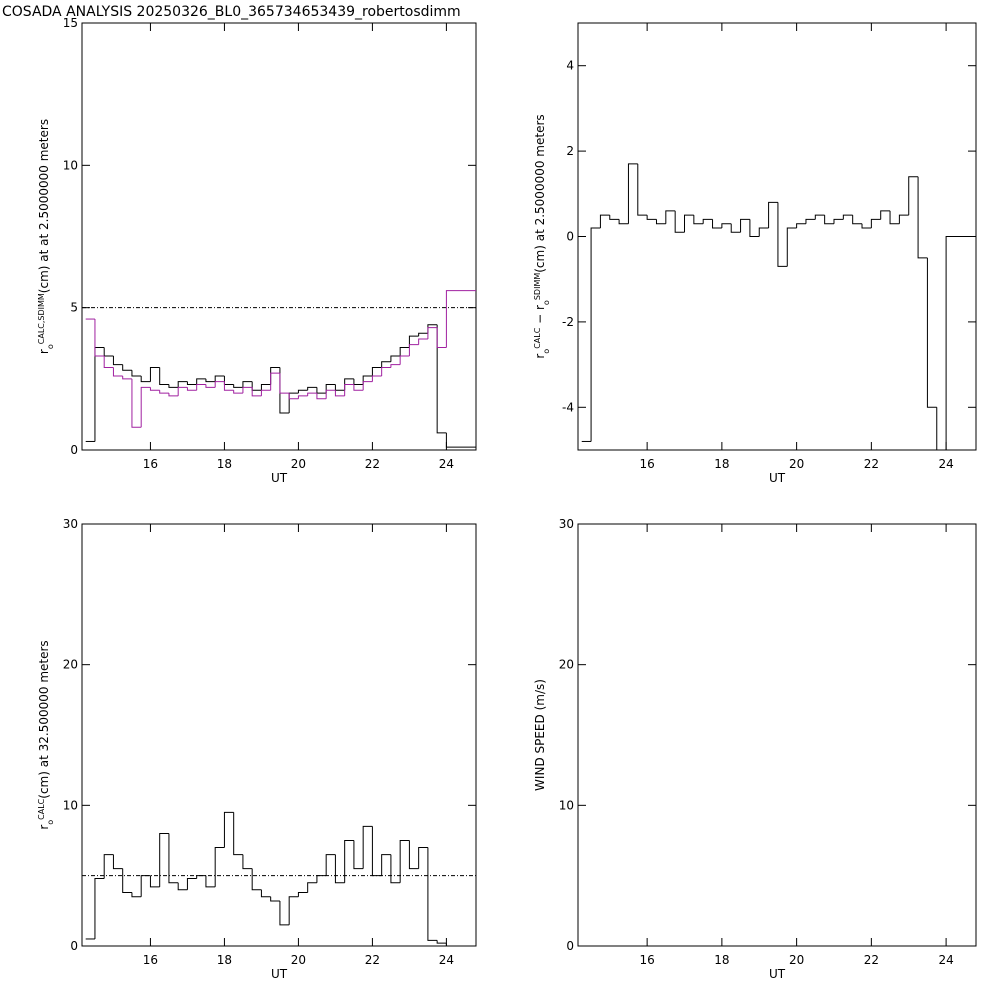 Image resolution: width=1000 pixels, height=1000 pixels. What do you see at coordinates (540, 316) in the screenshot?
I see `y-label-part: − r` at bounding box center [540, 316].